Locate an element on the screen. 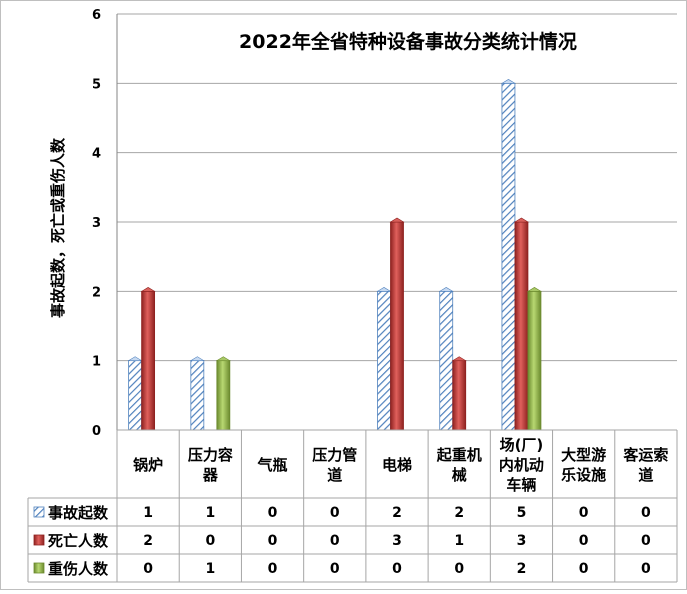  x-tick-label: 压力管道 is located at coordinates (334, 465).